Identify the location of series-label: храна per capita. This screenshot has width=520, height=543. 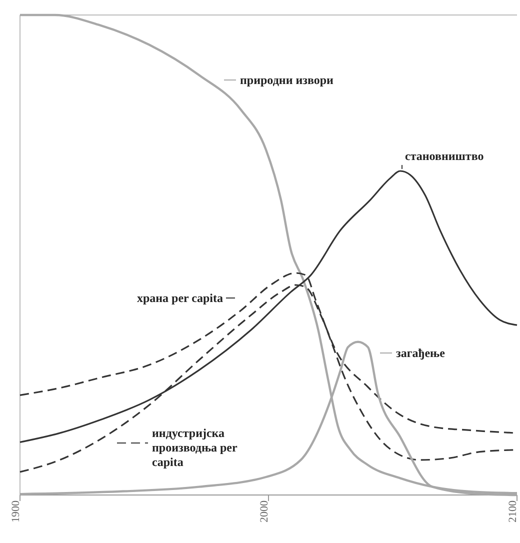
(179, 298).